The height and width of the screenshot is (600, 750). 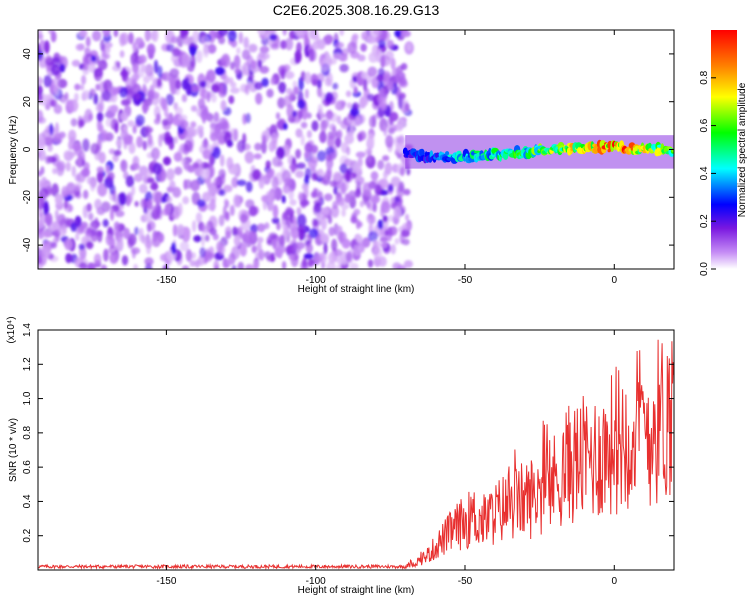 What do you see at coordinates (465, 280) in the screenshot?
I see `x-tick-label: -50` at bounding box center [465, 280].